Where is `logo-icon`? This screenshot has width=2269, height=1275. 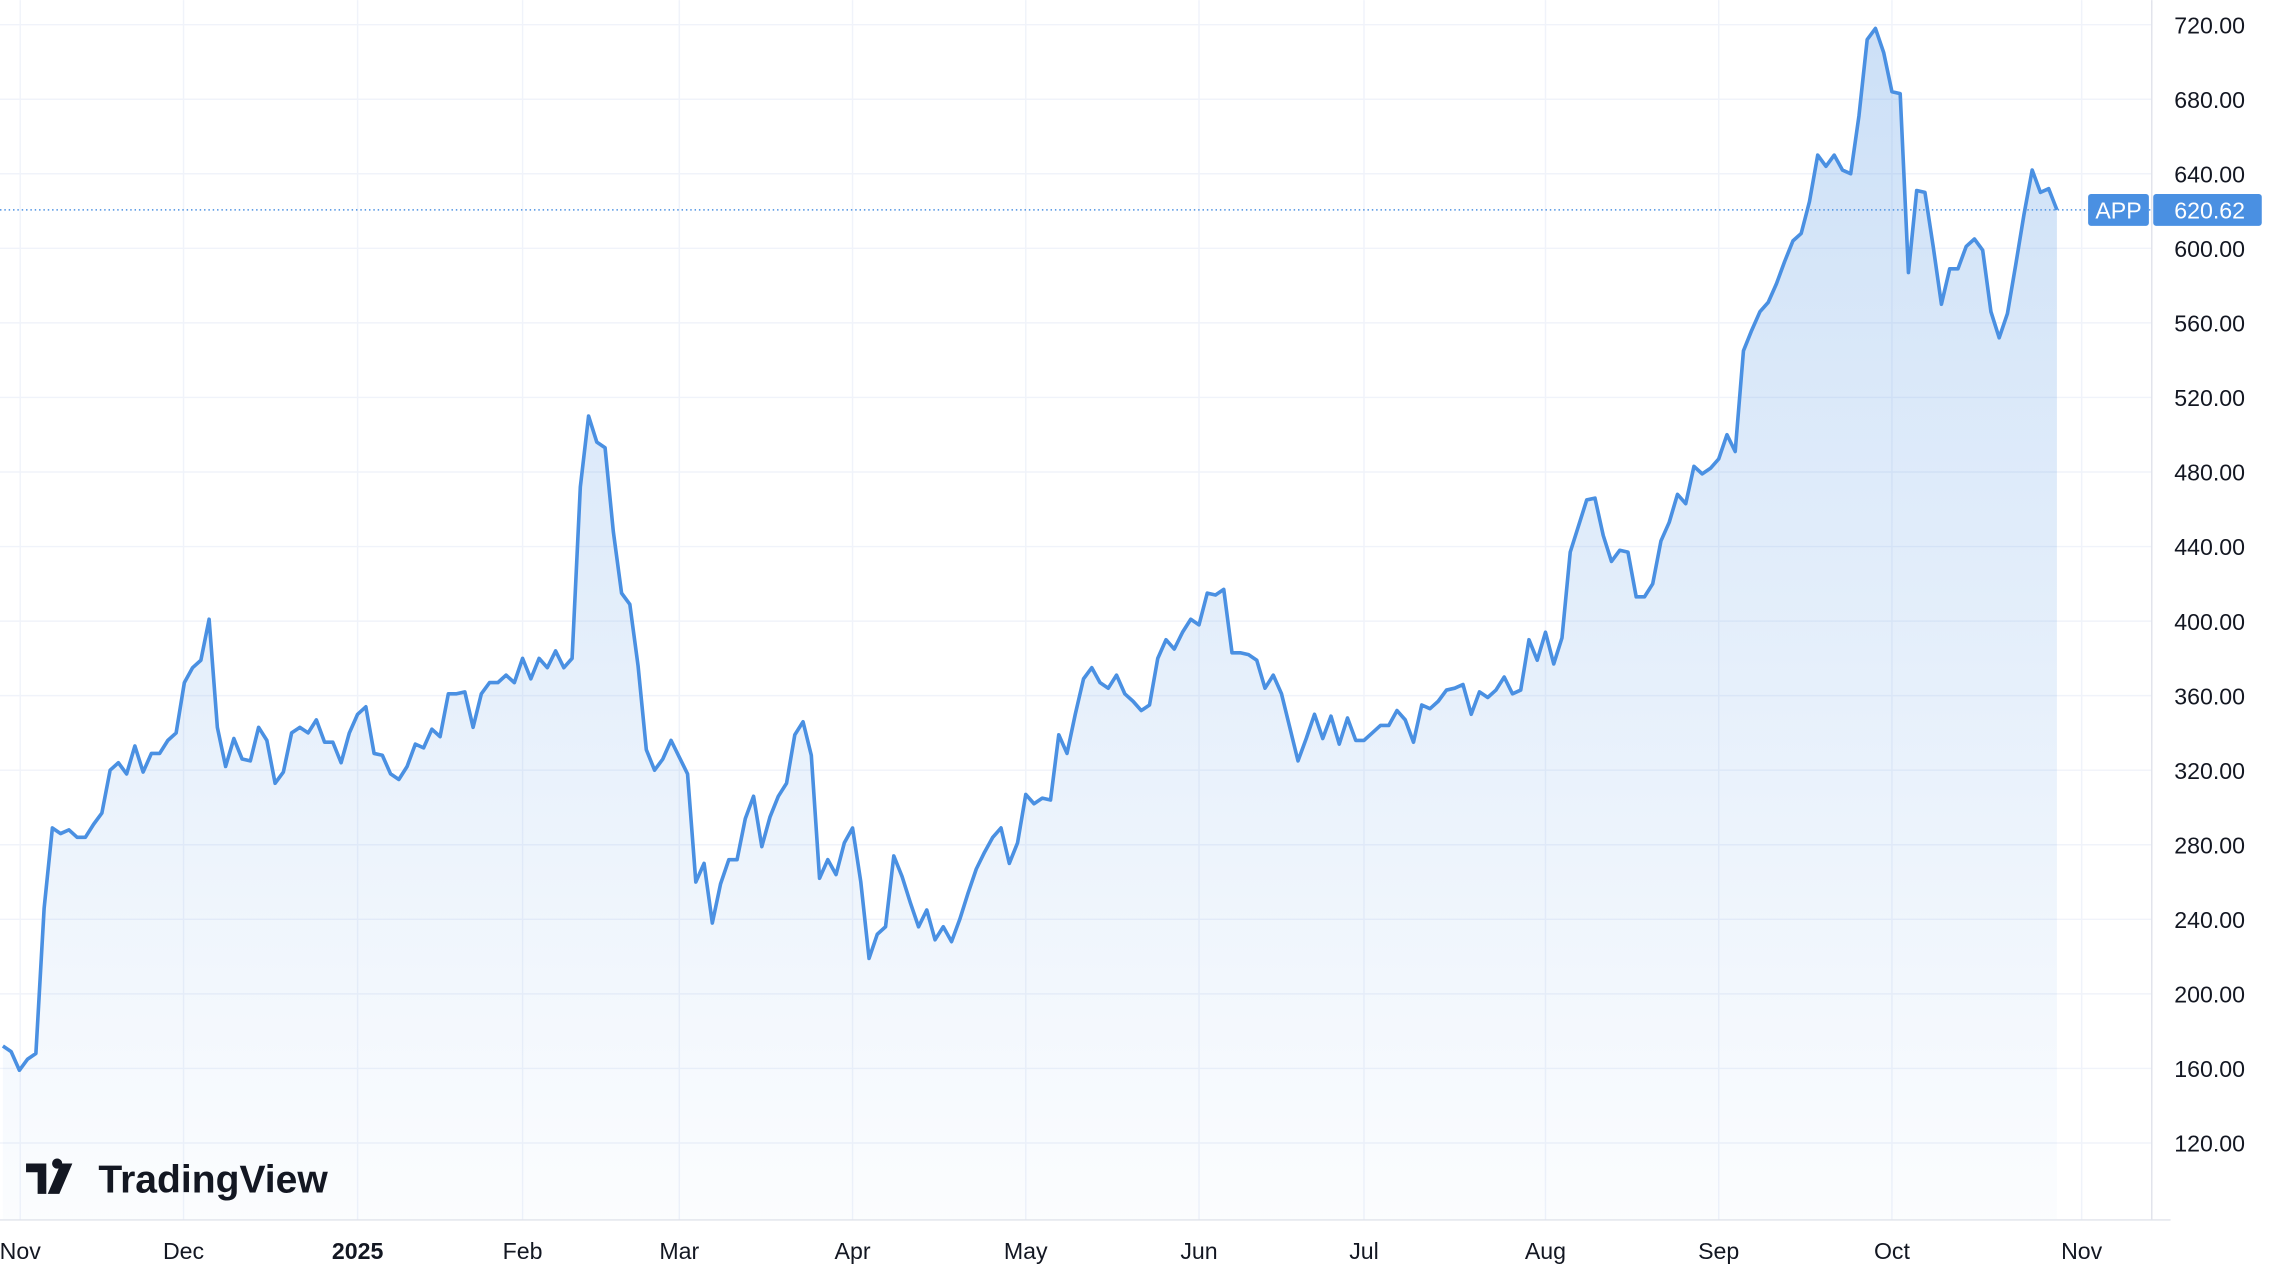
logo-icon is located at coordinates (49, 1176).